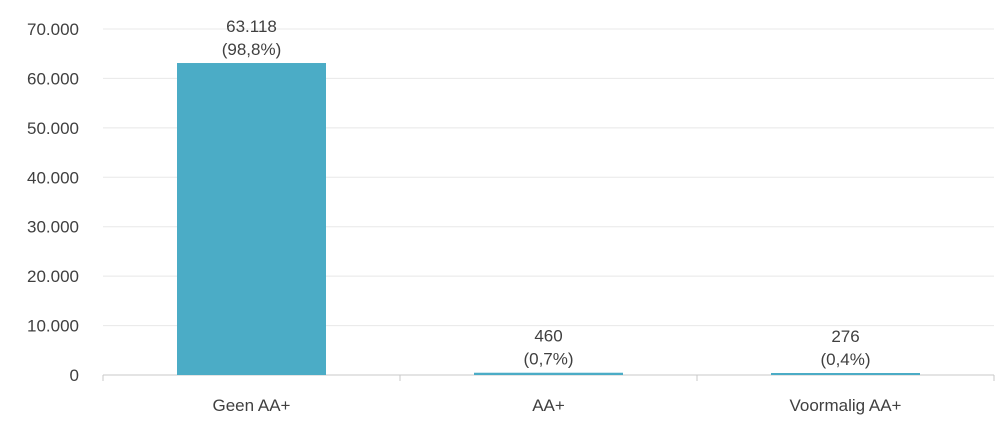  Describe the element at coordinates (548, 336) in the screenshot. I see `data-label-value: 460` at that location.